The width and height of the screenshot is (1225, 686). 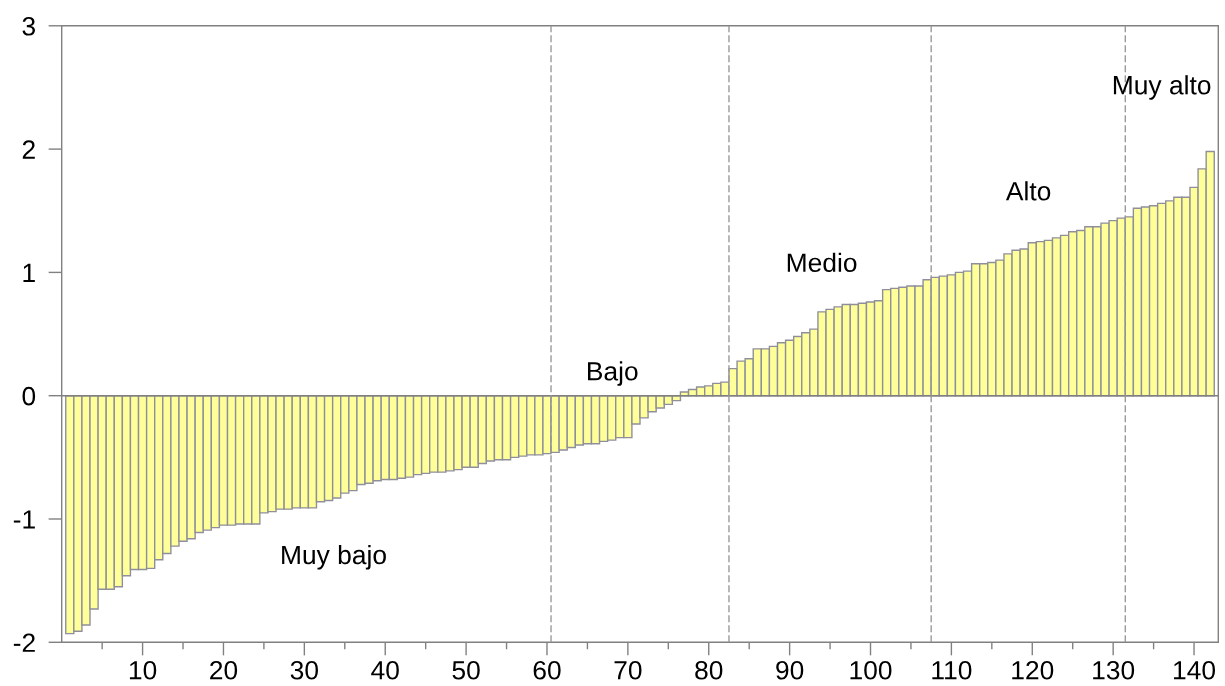 What do you see at coordinates (334, 557) in the screenshot?
I see `annotation: Muy bajo` at bounding box center [334, 557].